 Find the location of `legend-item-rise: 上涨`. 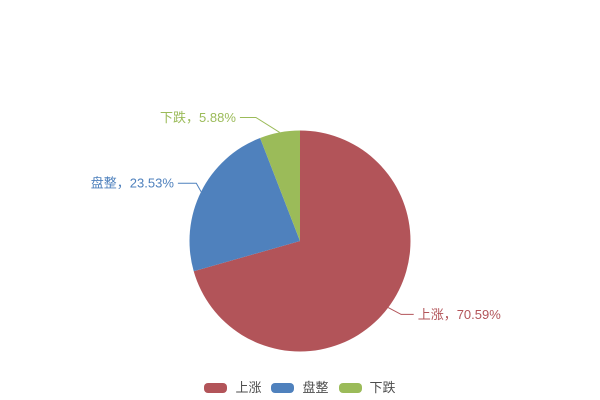

legend-item-rise: 上涨 is located at coordinates (232, 388).